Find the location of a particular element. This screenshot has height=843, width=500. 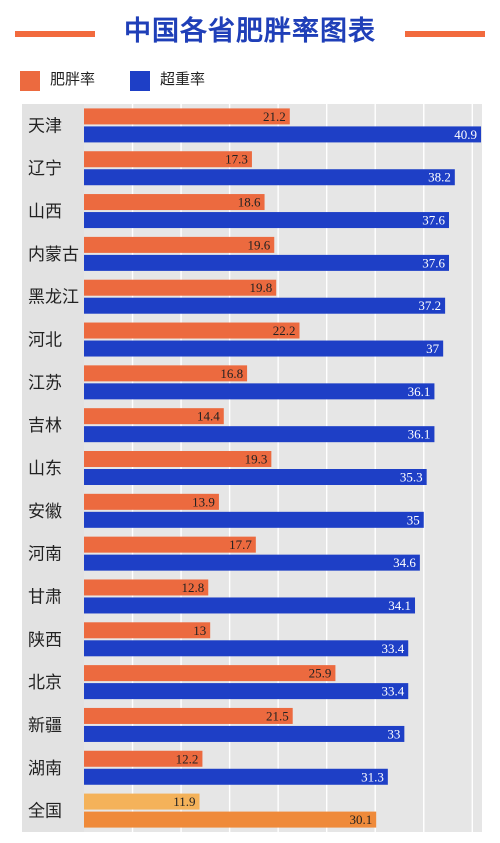

value-label-obesity: 12.2 is located at coordinates (187, 758).